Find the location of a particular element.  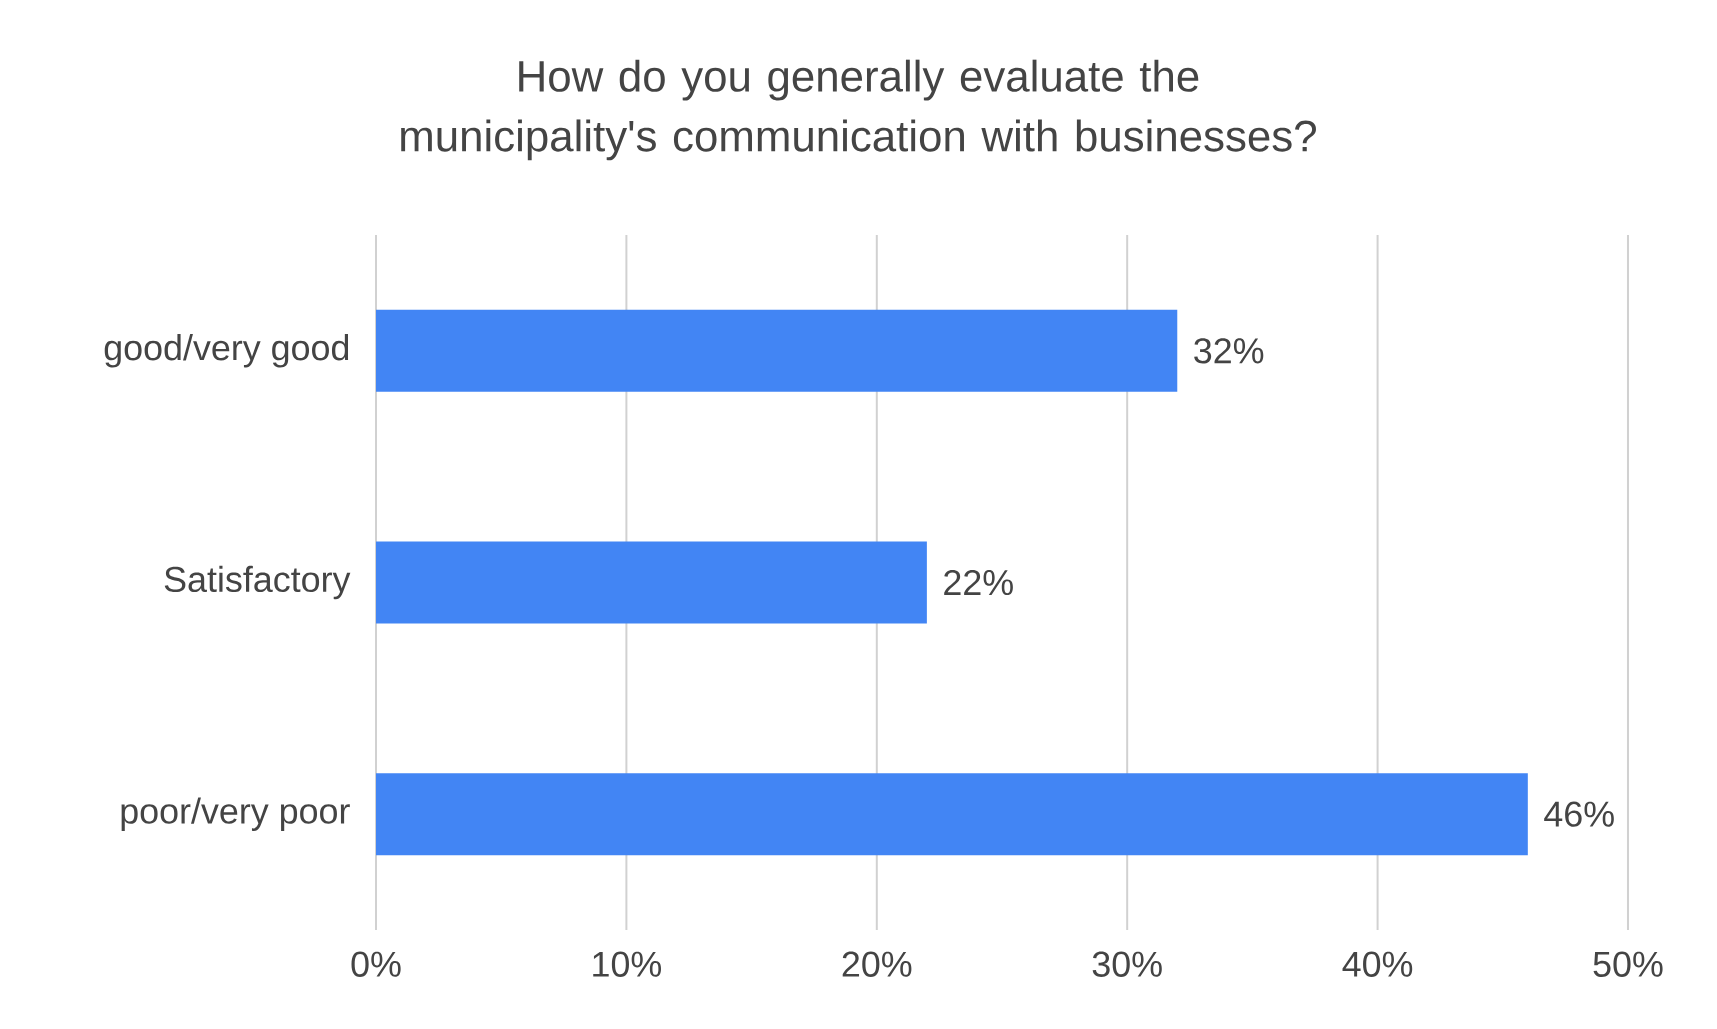

data-label: 22% is located at coordinates (978, 582).